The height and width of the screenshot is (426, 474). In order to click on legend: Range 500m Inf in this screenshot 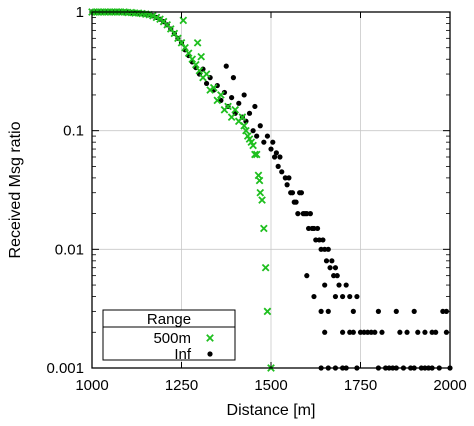, I will do `click(169, 336)`.